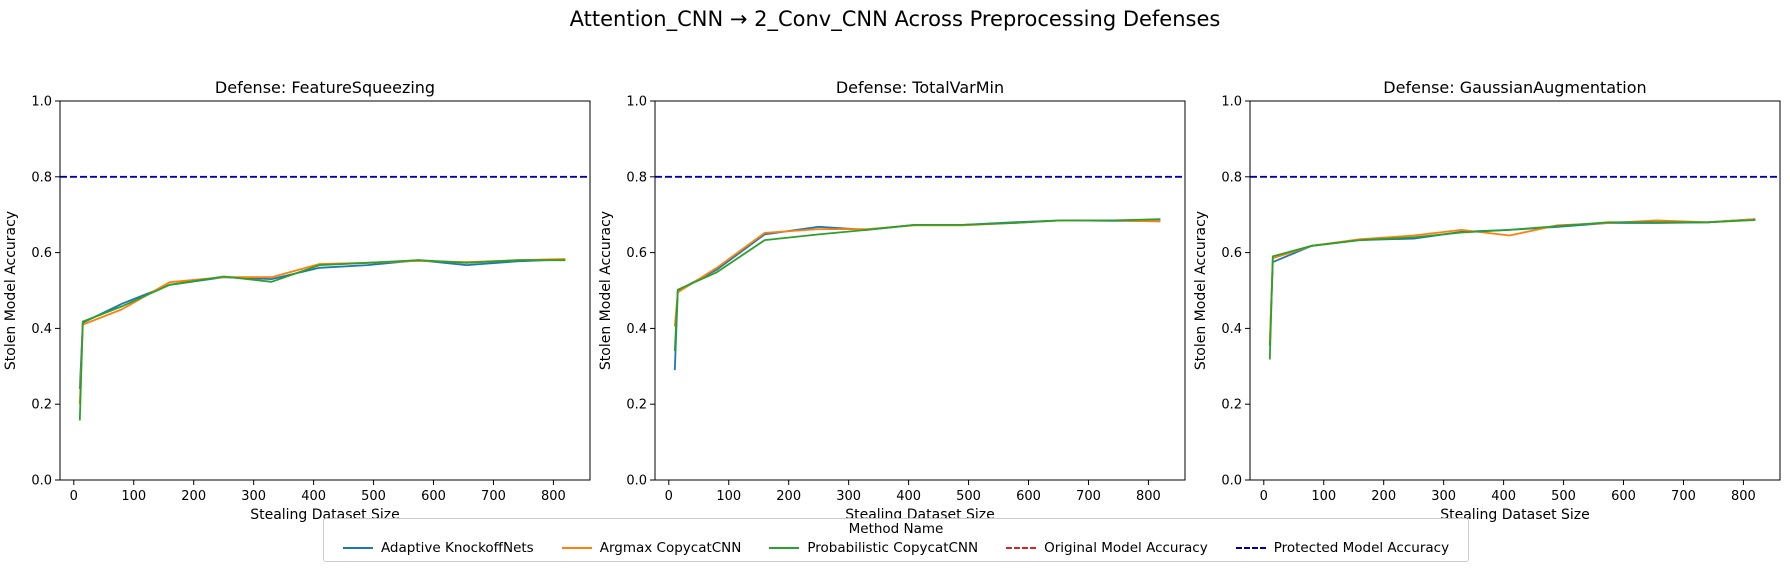 This screenshot has width=1790, height=571. What do you see at coordinates (670, 548) in the screenshot?
I see `legend-label: Argmax CopycatCNN` at bounding box center [670, 548].